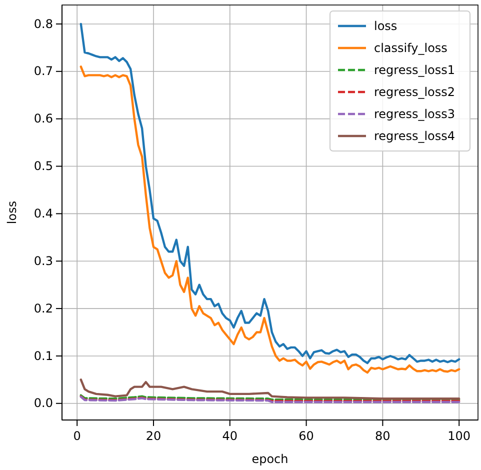 The height and width of the screenshot is (470, 481). I want to click on y-tick-label: 0.7, so click(43, 71).